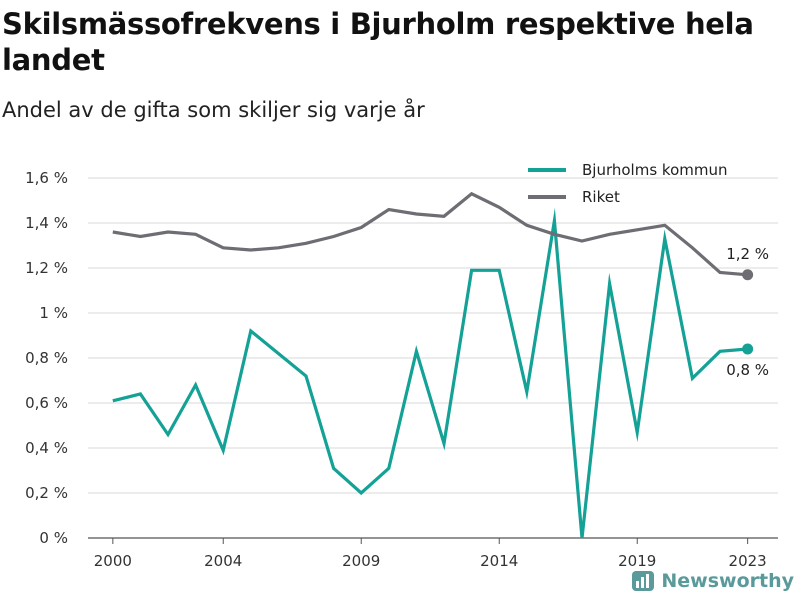 Image resolution: width=800 pixels, height=600 pixels. I want to click on x-tick-label: 2014, so click(499, 561).